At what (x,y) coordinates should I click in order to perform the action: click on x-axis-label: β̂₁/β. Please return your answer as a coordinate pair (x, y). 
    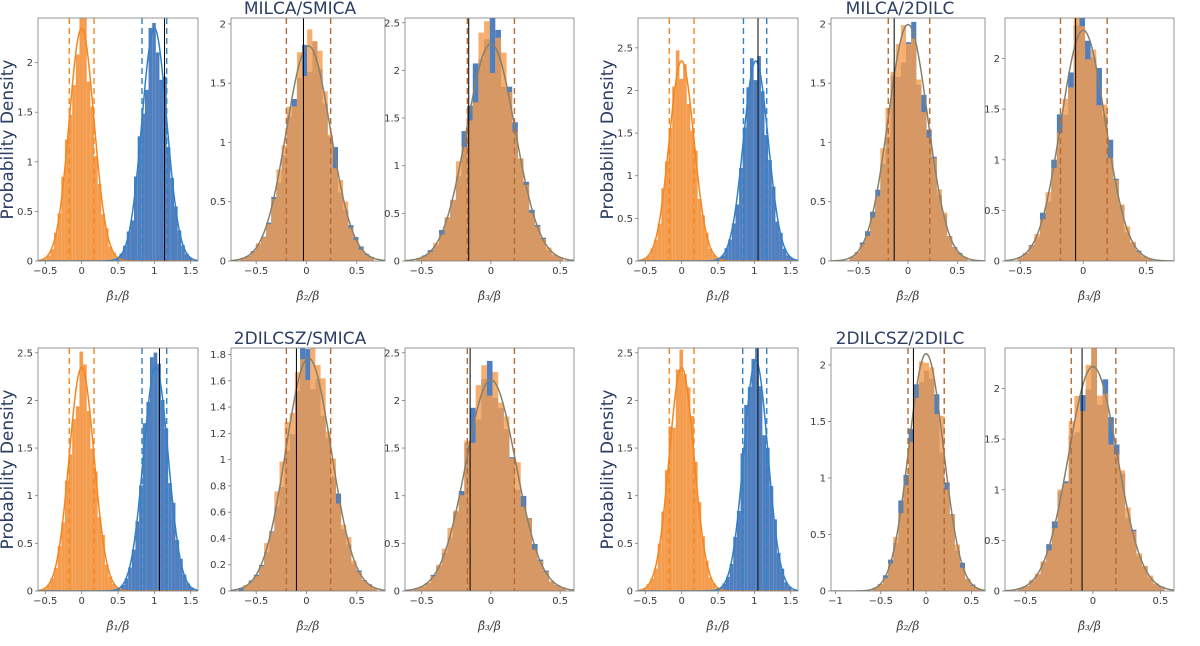
    Looking at the image, I should click on (118, 296).